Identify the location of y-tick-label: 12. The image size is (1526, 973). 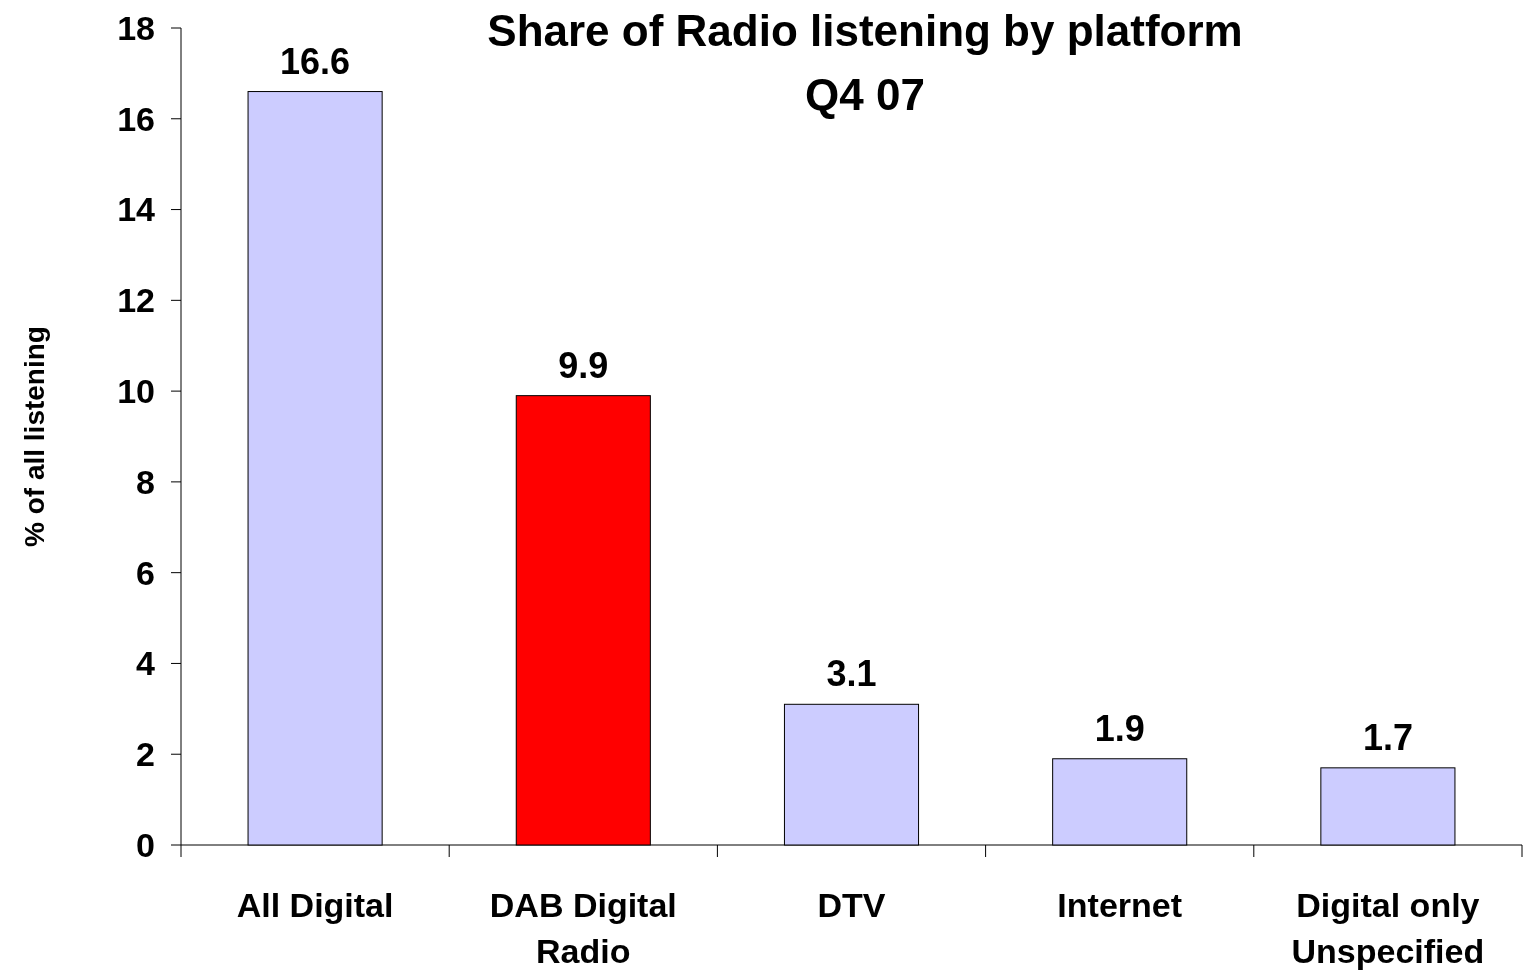
(136, 300).